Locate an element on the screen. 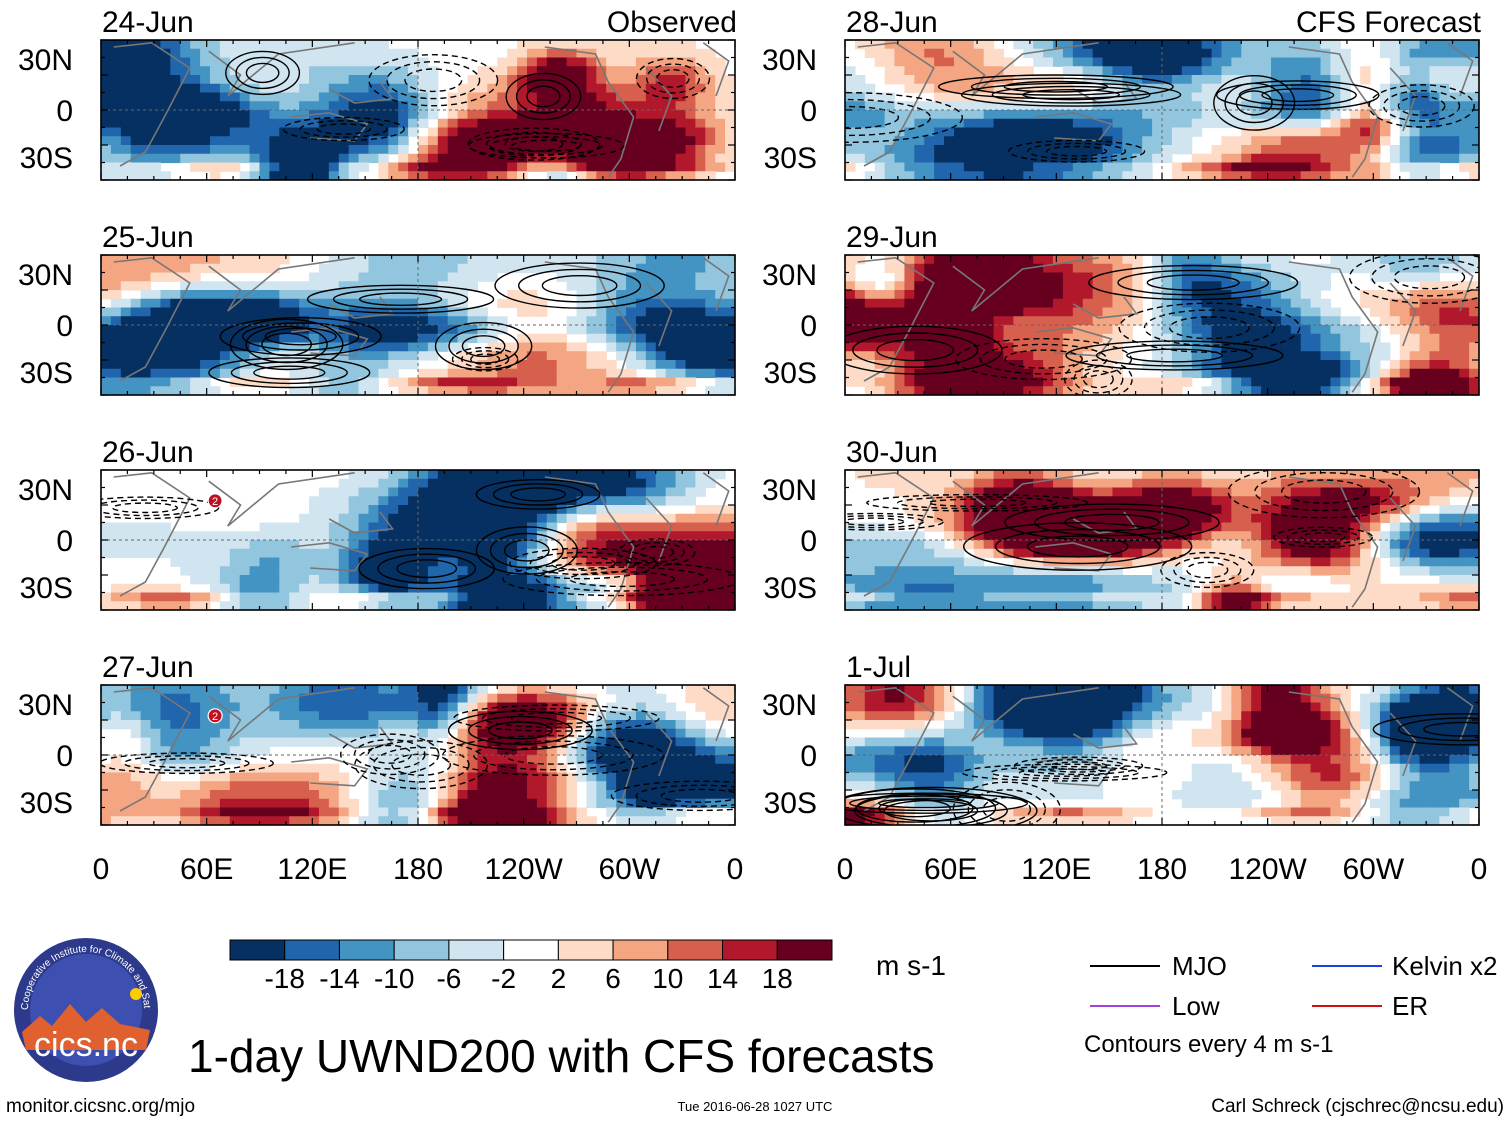  panel-side-label: CFS Forecast is located at coordinates (1389, 22).